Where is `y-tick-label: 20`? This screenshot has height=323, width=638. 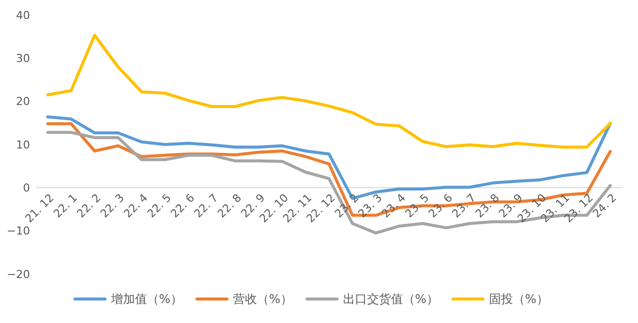
y-tick-label: 20 is located at coordinates (23, 101).